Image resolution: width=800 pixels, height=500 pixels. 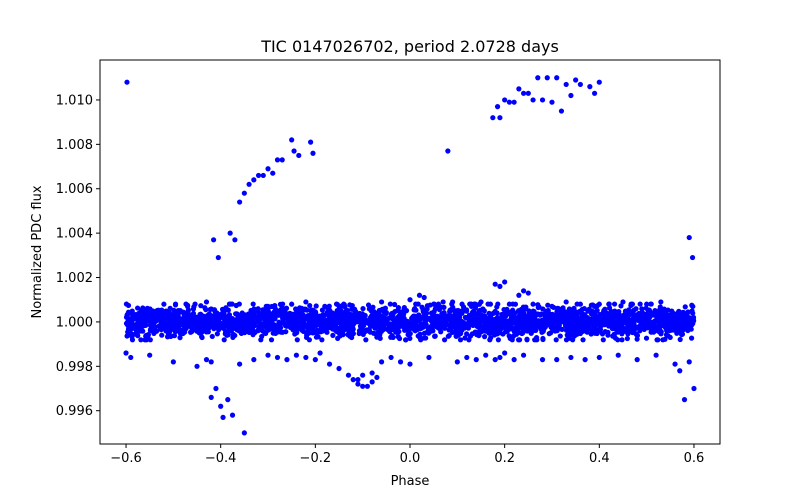 What do you see at coordinates (74, 322) in the screenshot?
I see `y-tick-label: 1.000` at bounding box center [74, 322].